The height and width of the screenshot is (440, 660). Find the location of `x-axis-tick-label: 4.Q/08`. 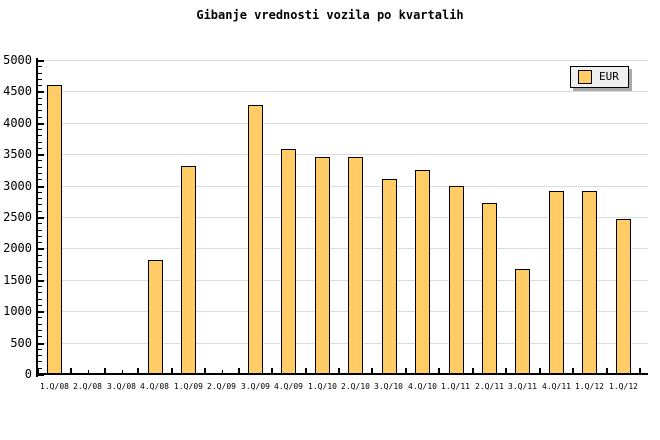

x-axis-tick-label: 4.Q/08 is located at coordinates (154, 386).